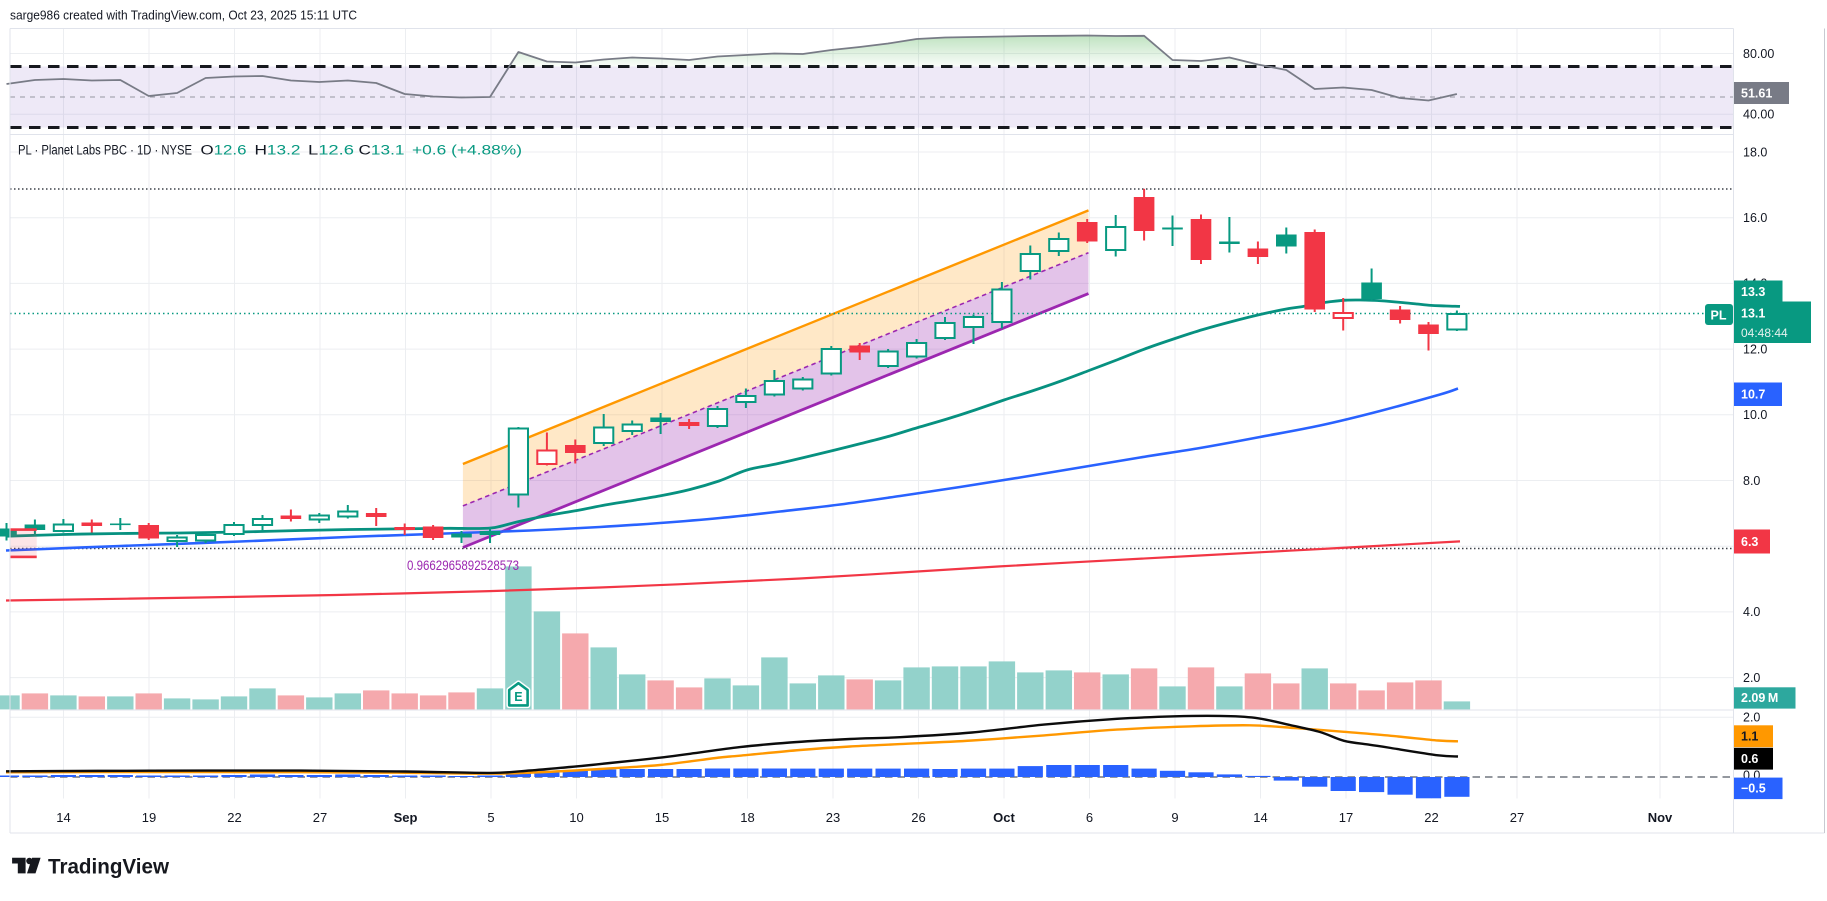  What do you see at coordinates (1751, 481) in the screenshot?
I see `svg-text: 8.0` at bounding box center [1751, 481].